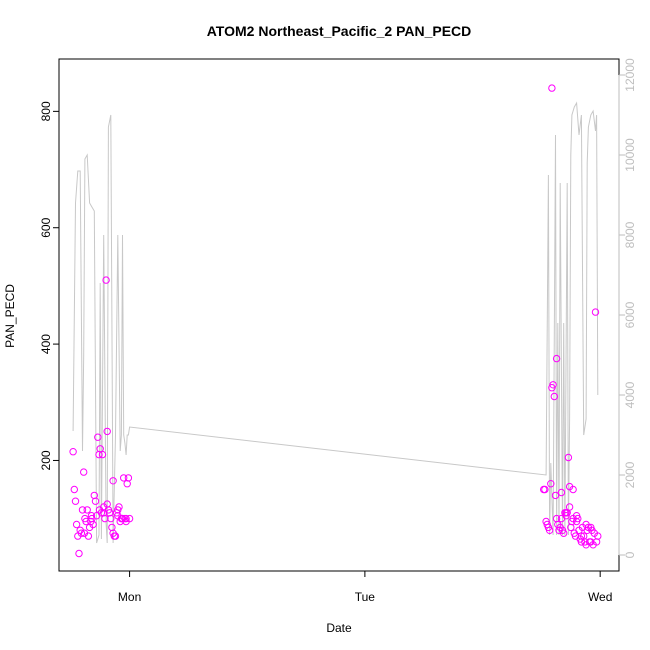 Image resolution: width=650 pixels, height=650 pixels. What do you see at coordinates (630, 314) in the screenshot?
I see `right-y-tick-label: 6000` at bounding box center [630, 314].